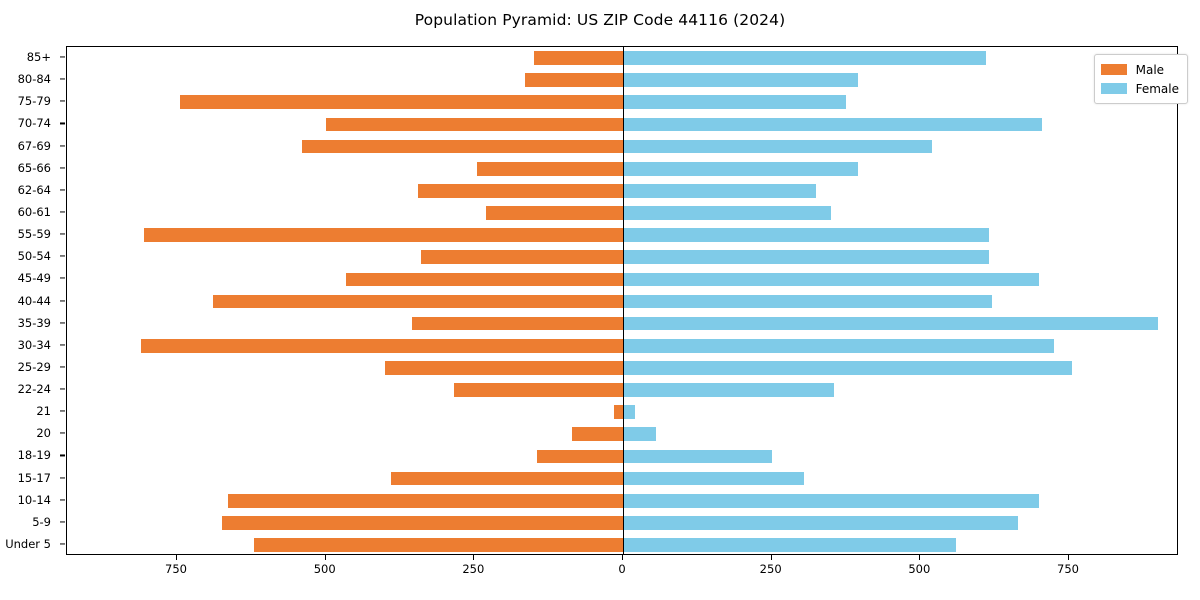 This screenshot has height=600, width=1200. What do you see at coordinates (804, 58) in the screenshot?
I see `bar-female-85-` at bounding box center [804, 58].